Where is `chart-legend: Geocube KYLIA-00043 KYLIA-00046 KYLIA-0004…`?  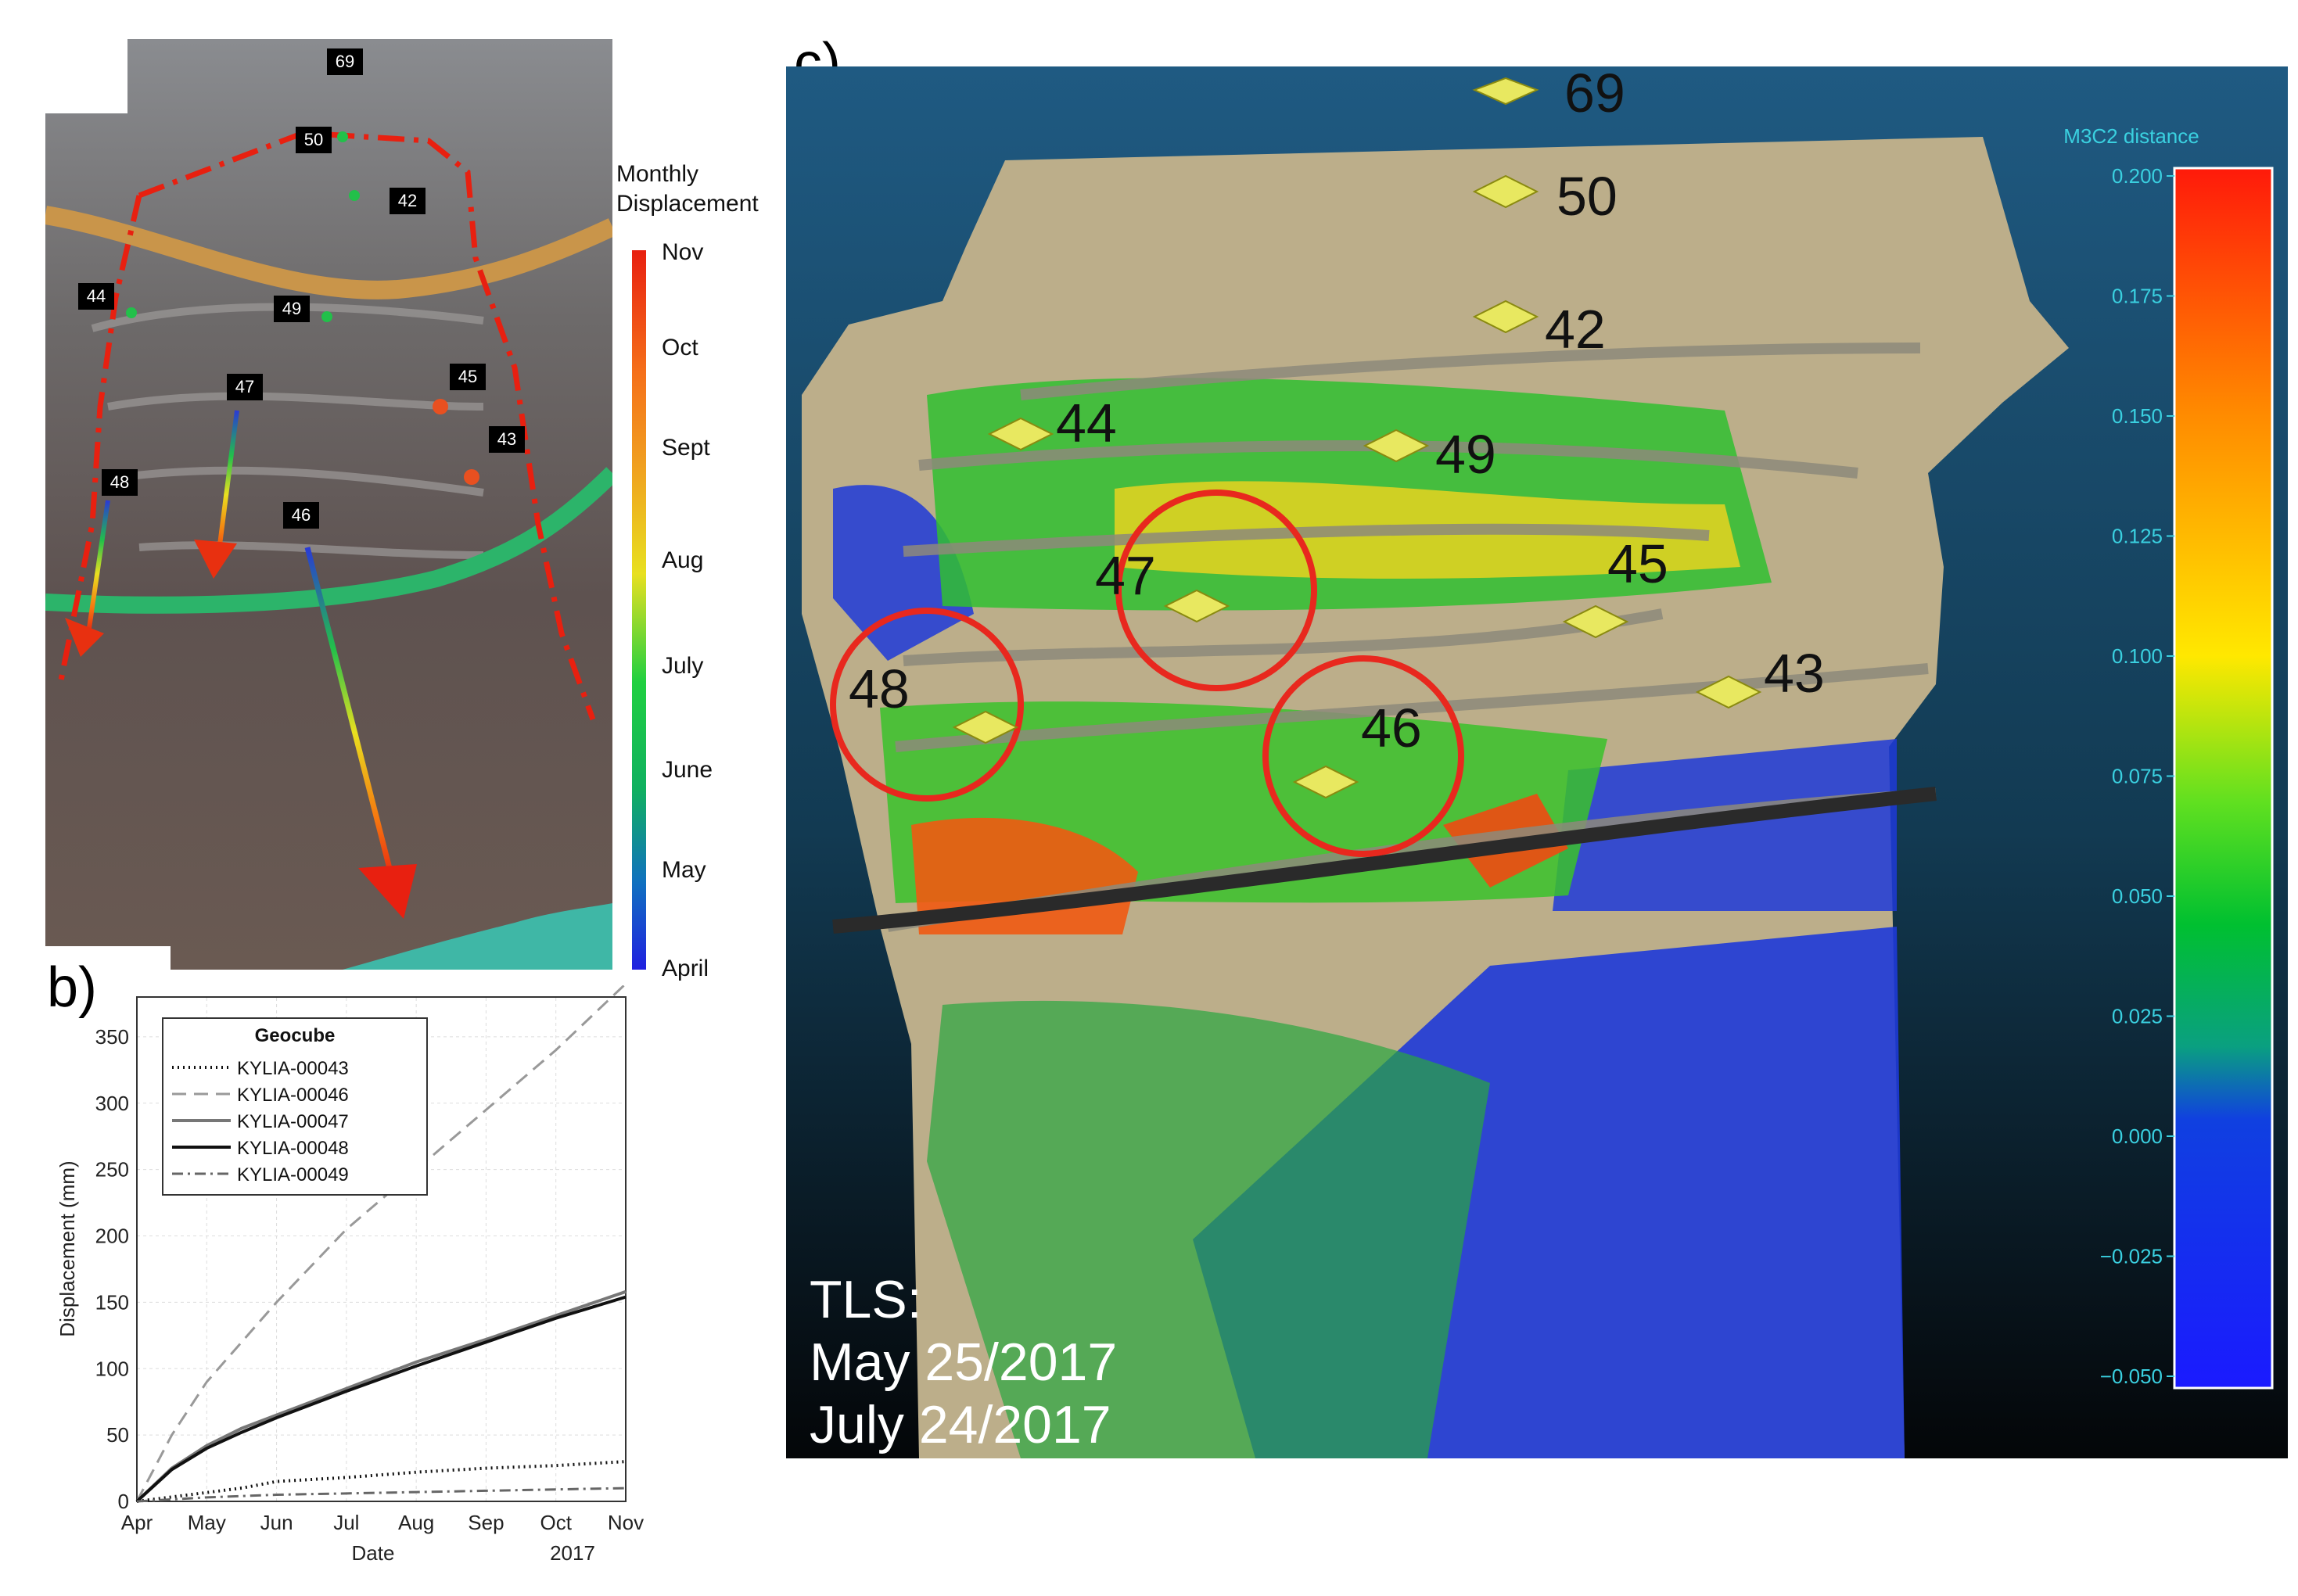
chart-legend: Geocube KYLIA-00043 KYLIA-00046 KYLIA-0004… is located at coordinates (295, 1106).